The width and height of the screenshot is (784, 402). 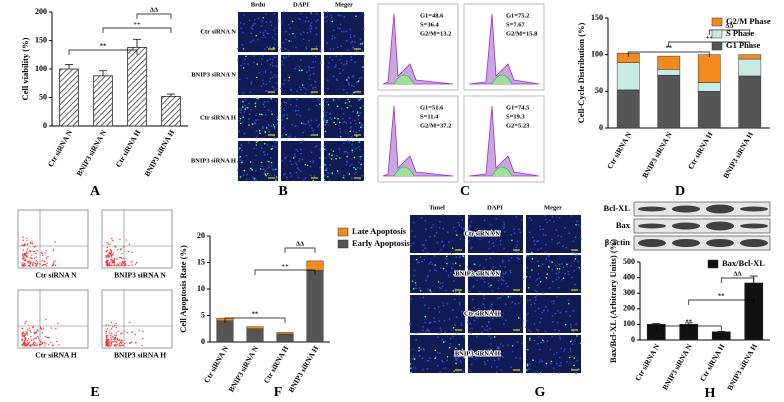 What do you see at coordinates (218, 31) in the screenshot?
I see `row-label: Ctr siRNA N` at bounding box center [218, 31].